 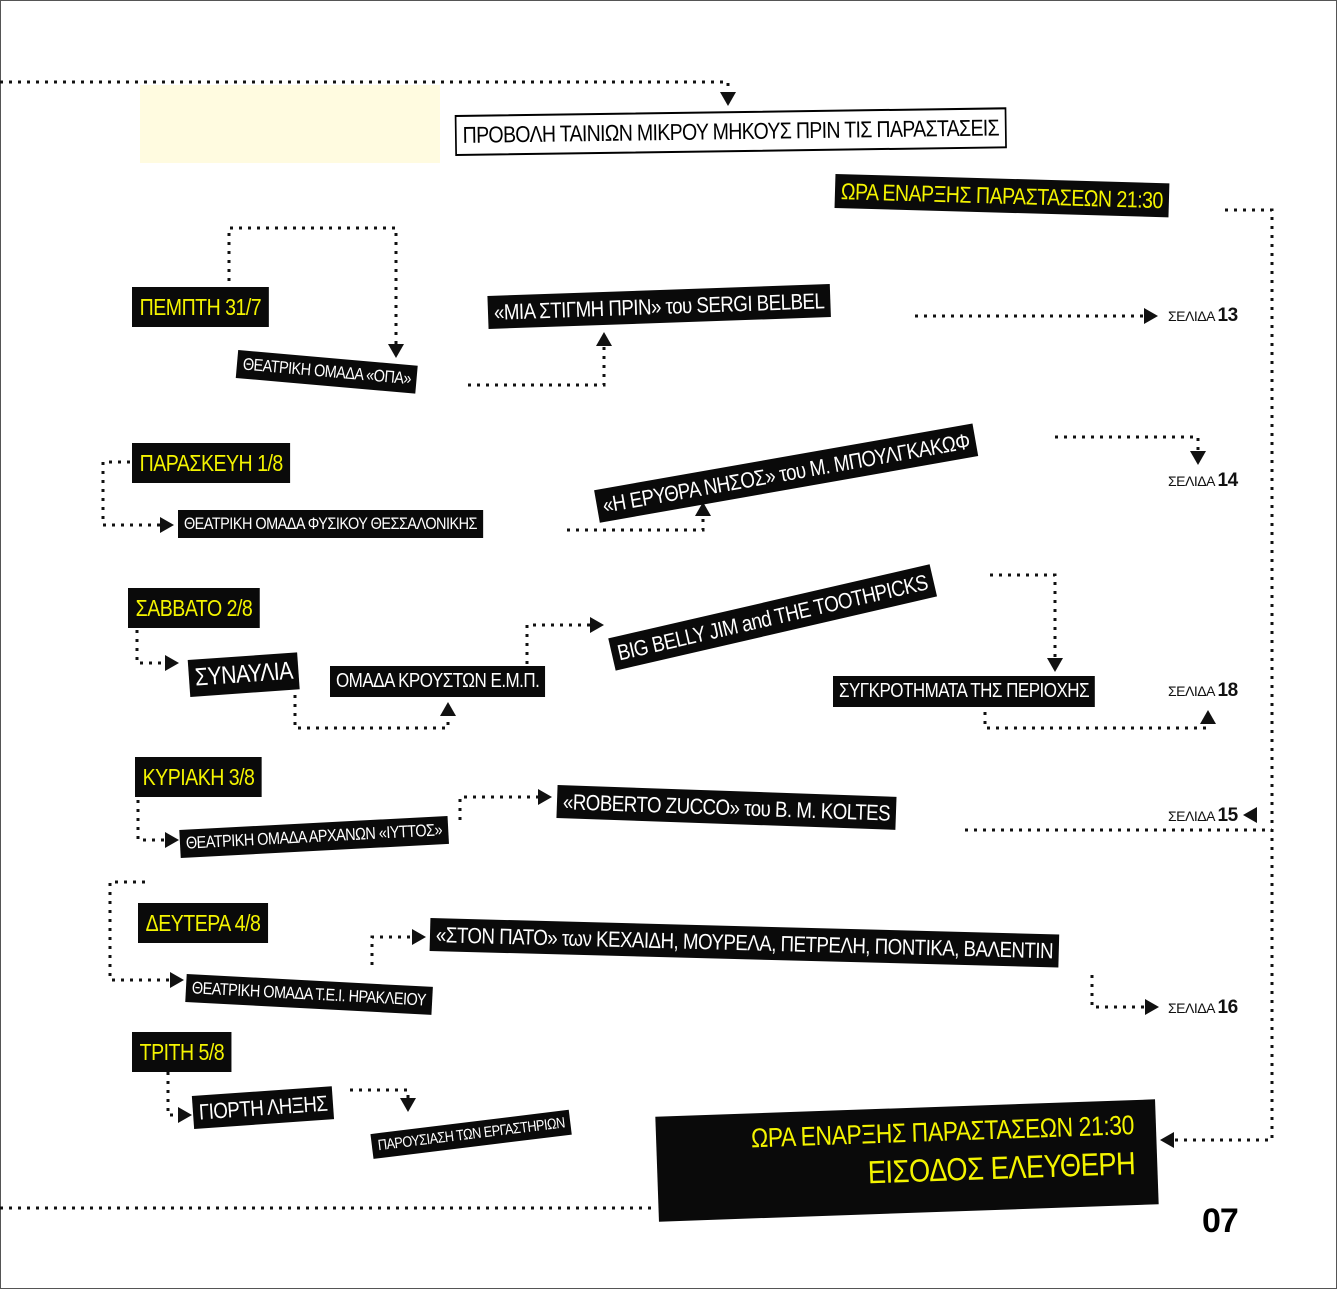 What do you see at coordinates (194, 608) in the screenshot?
I see `day-saturday: ΣΑΒΒΑΤΟ 2/8` at bounding box center [194, 608].